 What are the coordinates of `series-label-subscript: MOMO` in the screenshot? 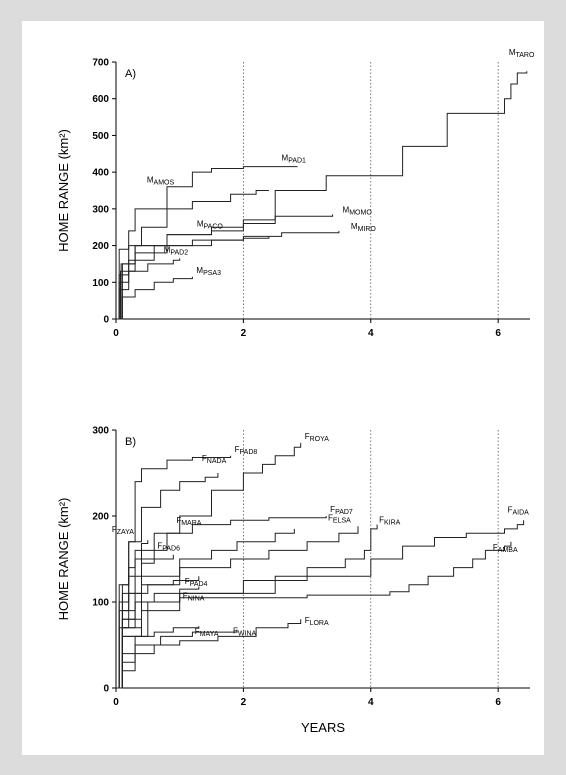 It's located at (360, 212).